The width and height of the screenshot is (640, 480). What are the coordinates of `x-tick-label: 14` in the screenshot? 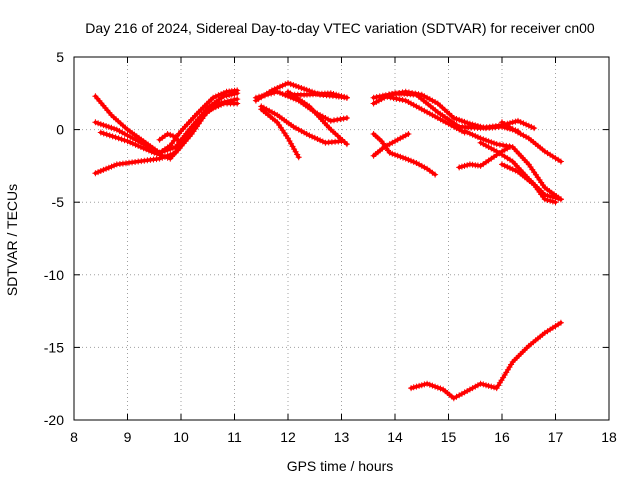 It's located at (395, 437).